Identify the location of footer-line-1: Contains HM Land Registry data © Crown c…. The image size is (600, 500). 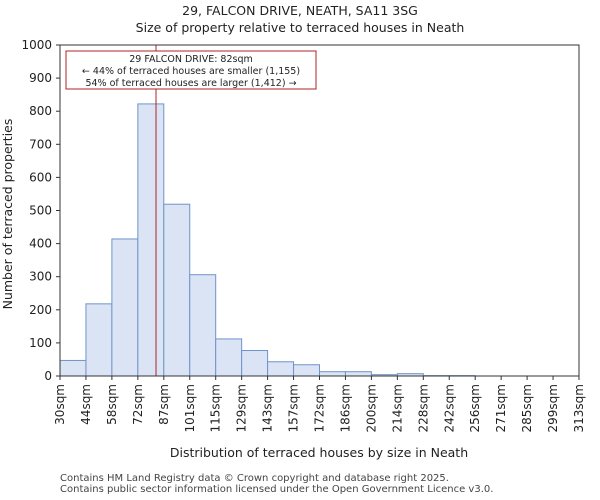
(254, 478).